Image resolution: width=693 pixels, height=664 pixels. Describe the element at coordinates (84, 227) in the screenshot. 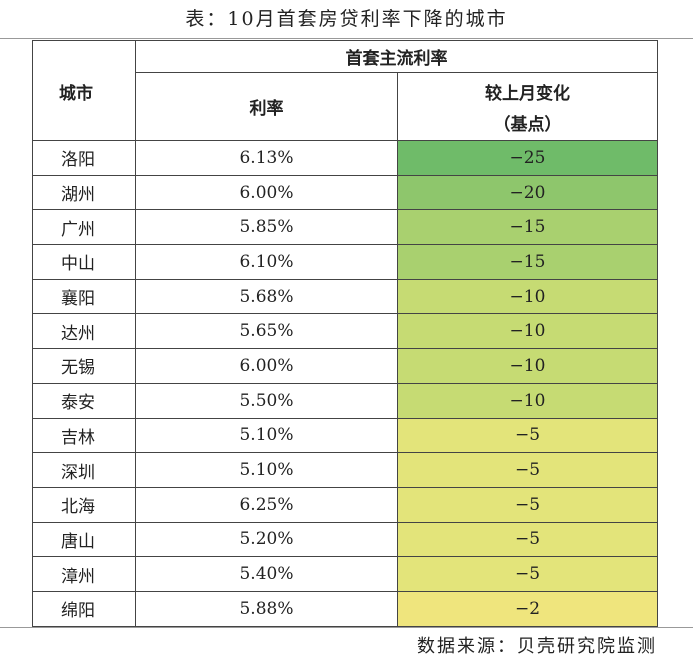

I see `city-cell: 广州` at that location.